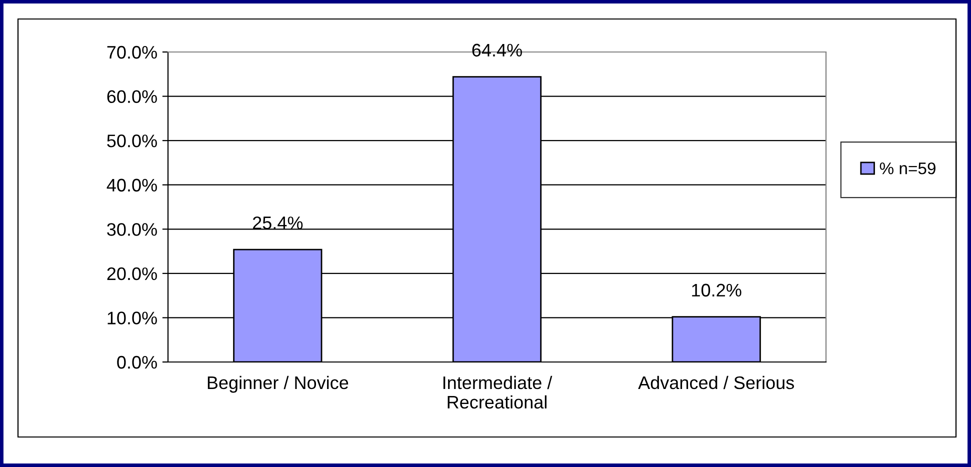  Describe the element at coordinates (497, 392) in the screenshot. I see `x-tick-label: Intermediate / Recreational` at that location.